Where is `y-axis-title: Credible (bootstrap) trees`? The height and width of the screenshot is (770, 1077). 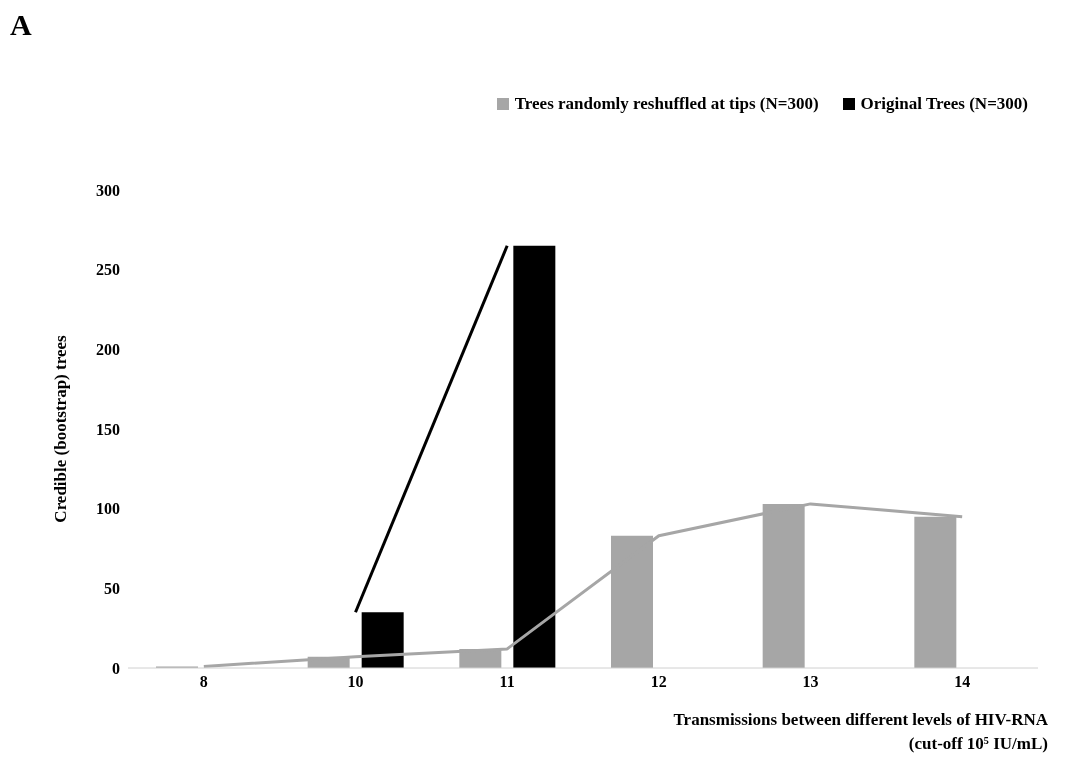 y-axis-title: Credible (bootstrap) trees is located at coordinates (61, 428).